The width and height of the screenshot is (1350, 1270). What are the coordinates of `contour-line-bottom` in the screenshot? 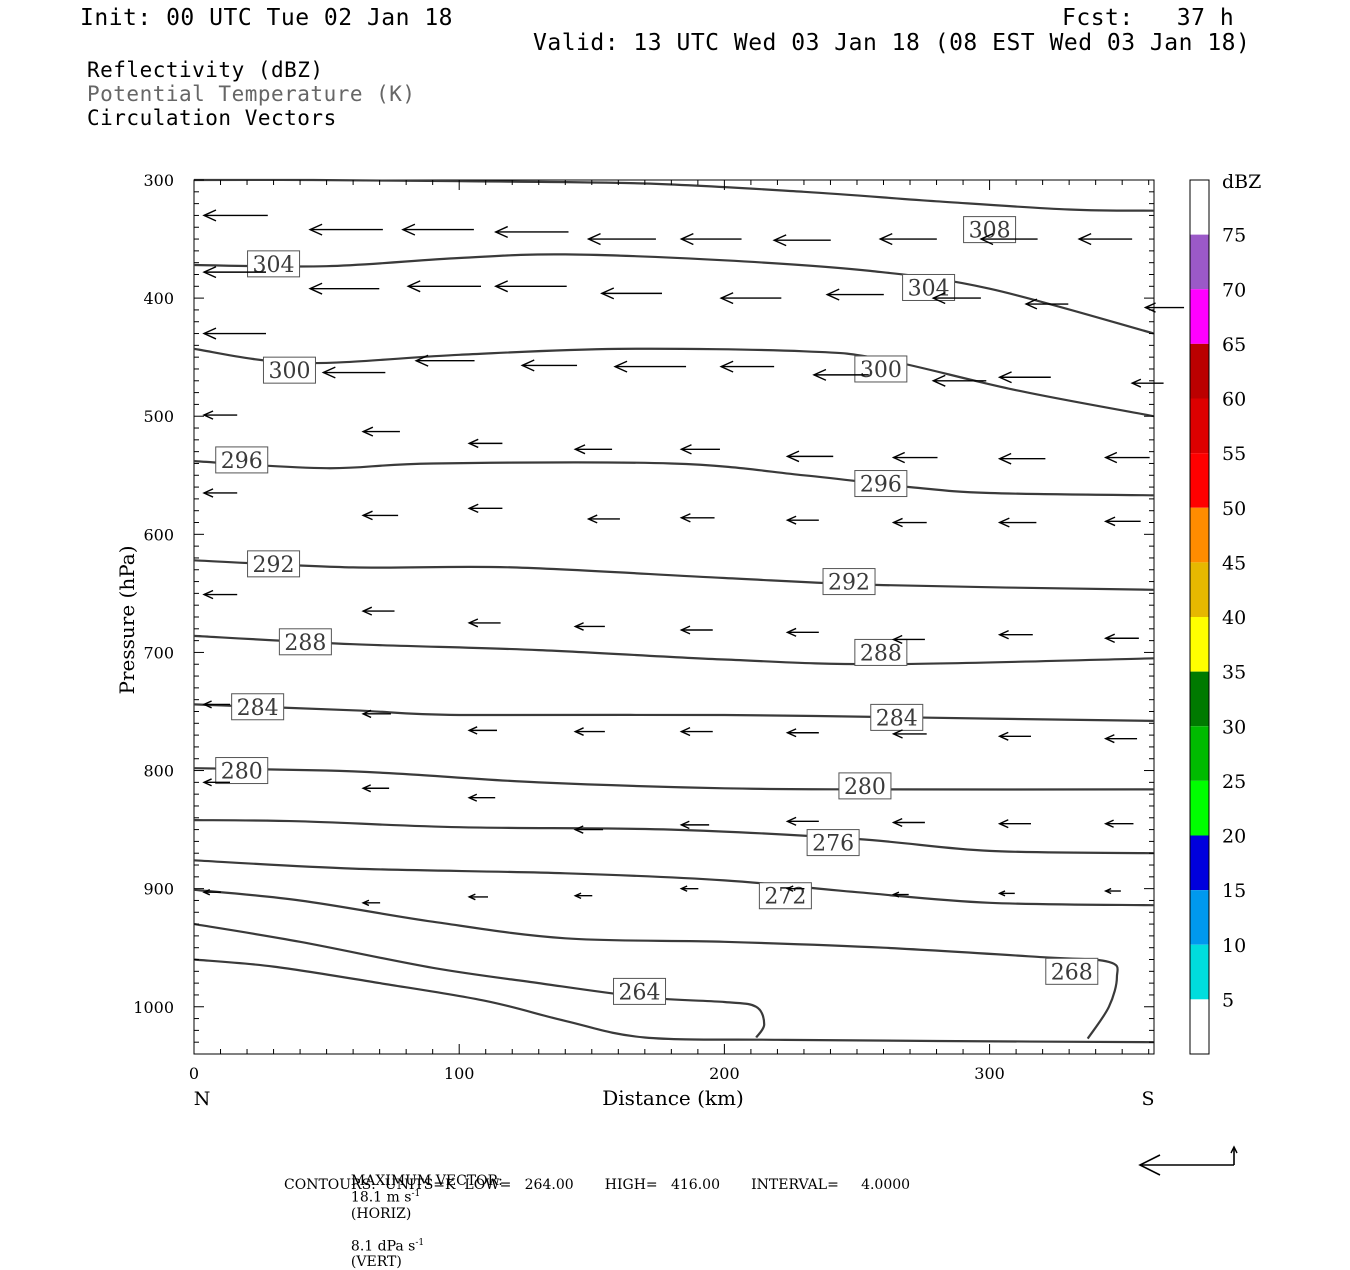 It's located at (674, 1001).